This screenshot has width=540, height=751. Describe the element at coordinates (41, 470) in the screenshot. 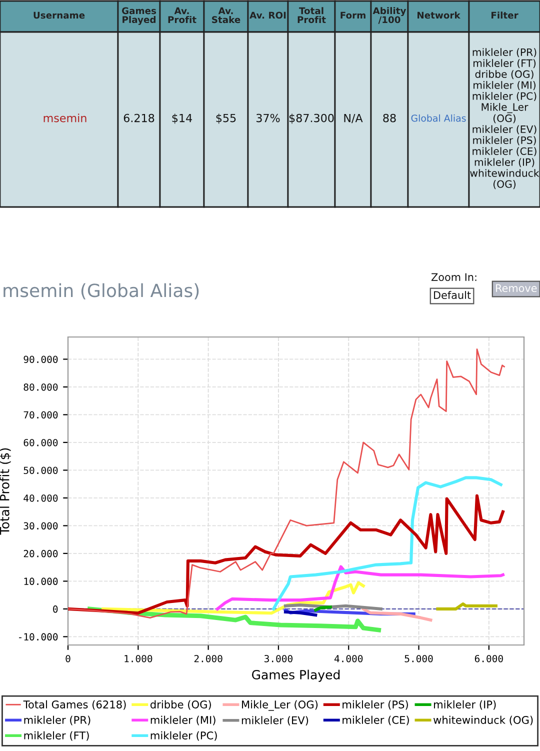

I see `y-tick-label: 50.000` at that location.